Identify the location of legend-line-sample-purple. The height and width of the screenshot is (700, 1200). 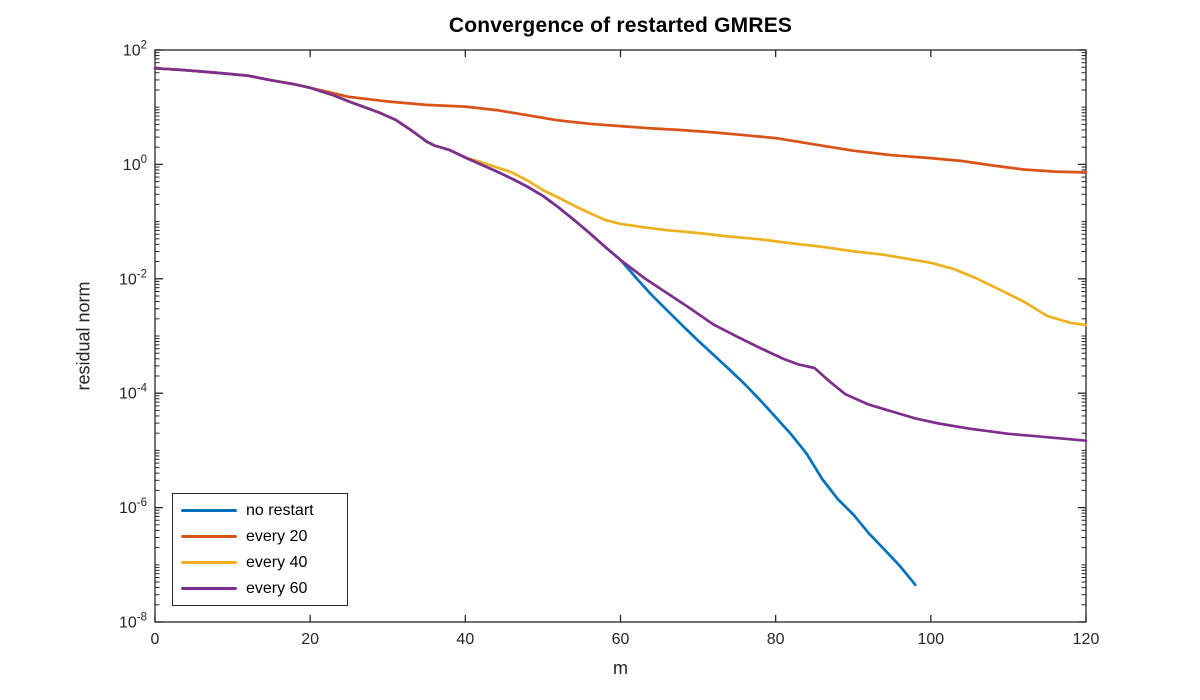
(209, 588).